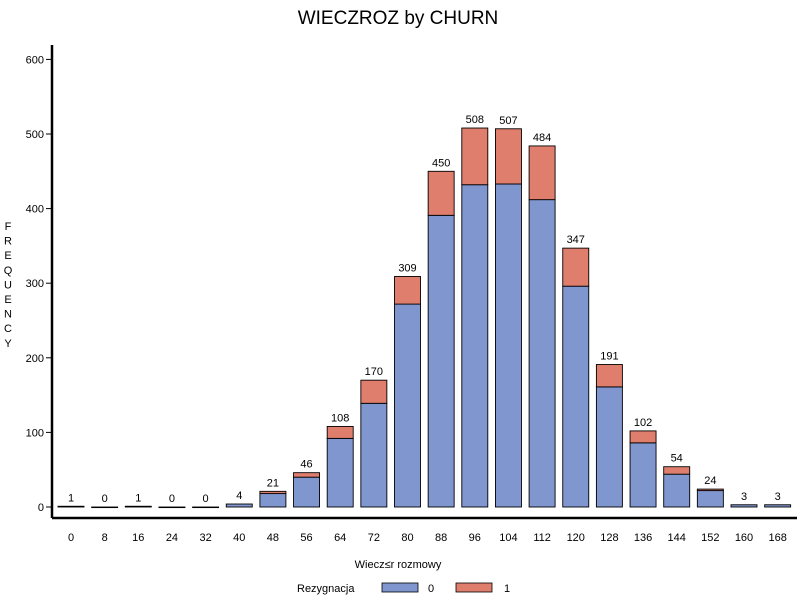 The image size is (800, 600). I want to click on x-tick-label: 0, so click(71, 538).